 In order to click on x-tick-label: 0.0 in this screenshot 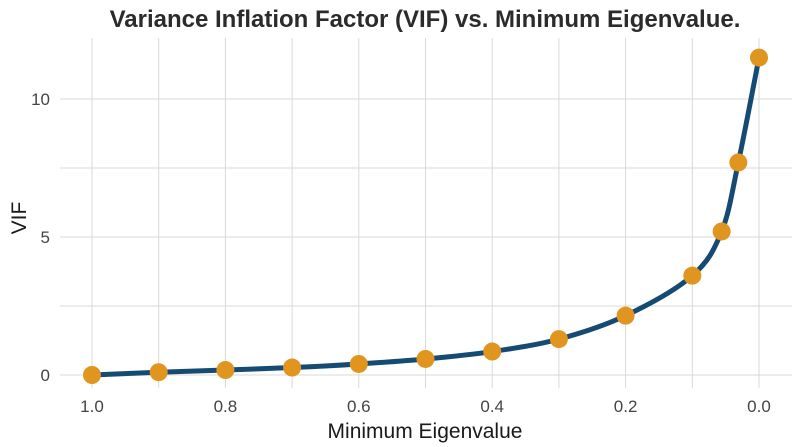, I will do `click(759, 406)`.